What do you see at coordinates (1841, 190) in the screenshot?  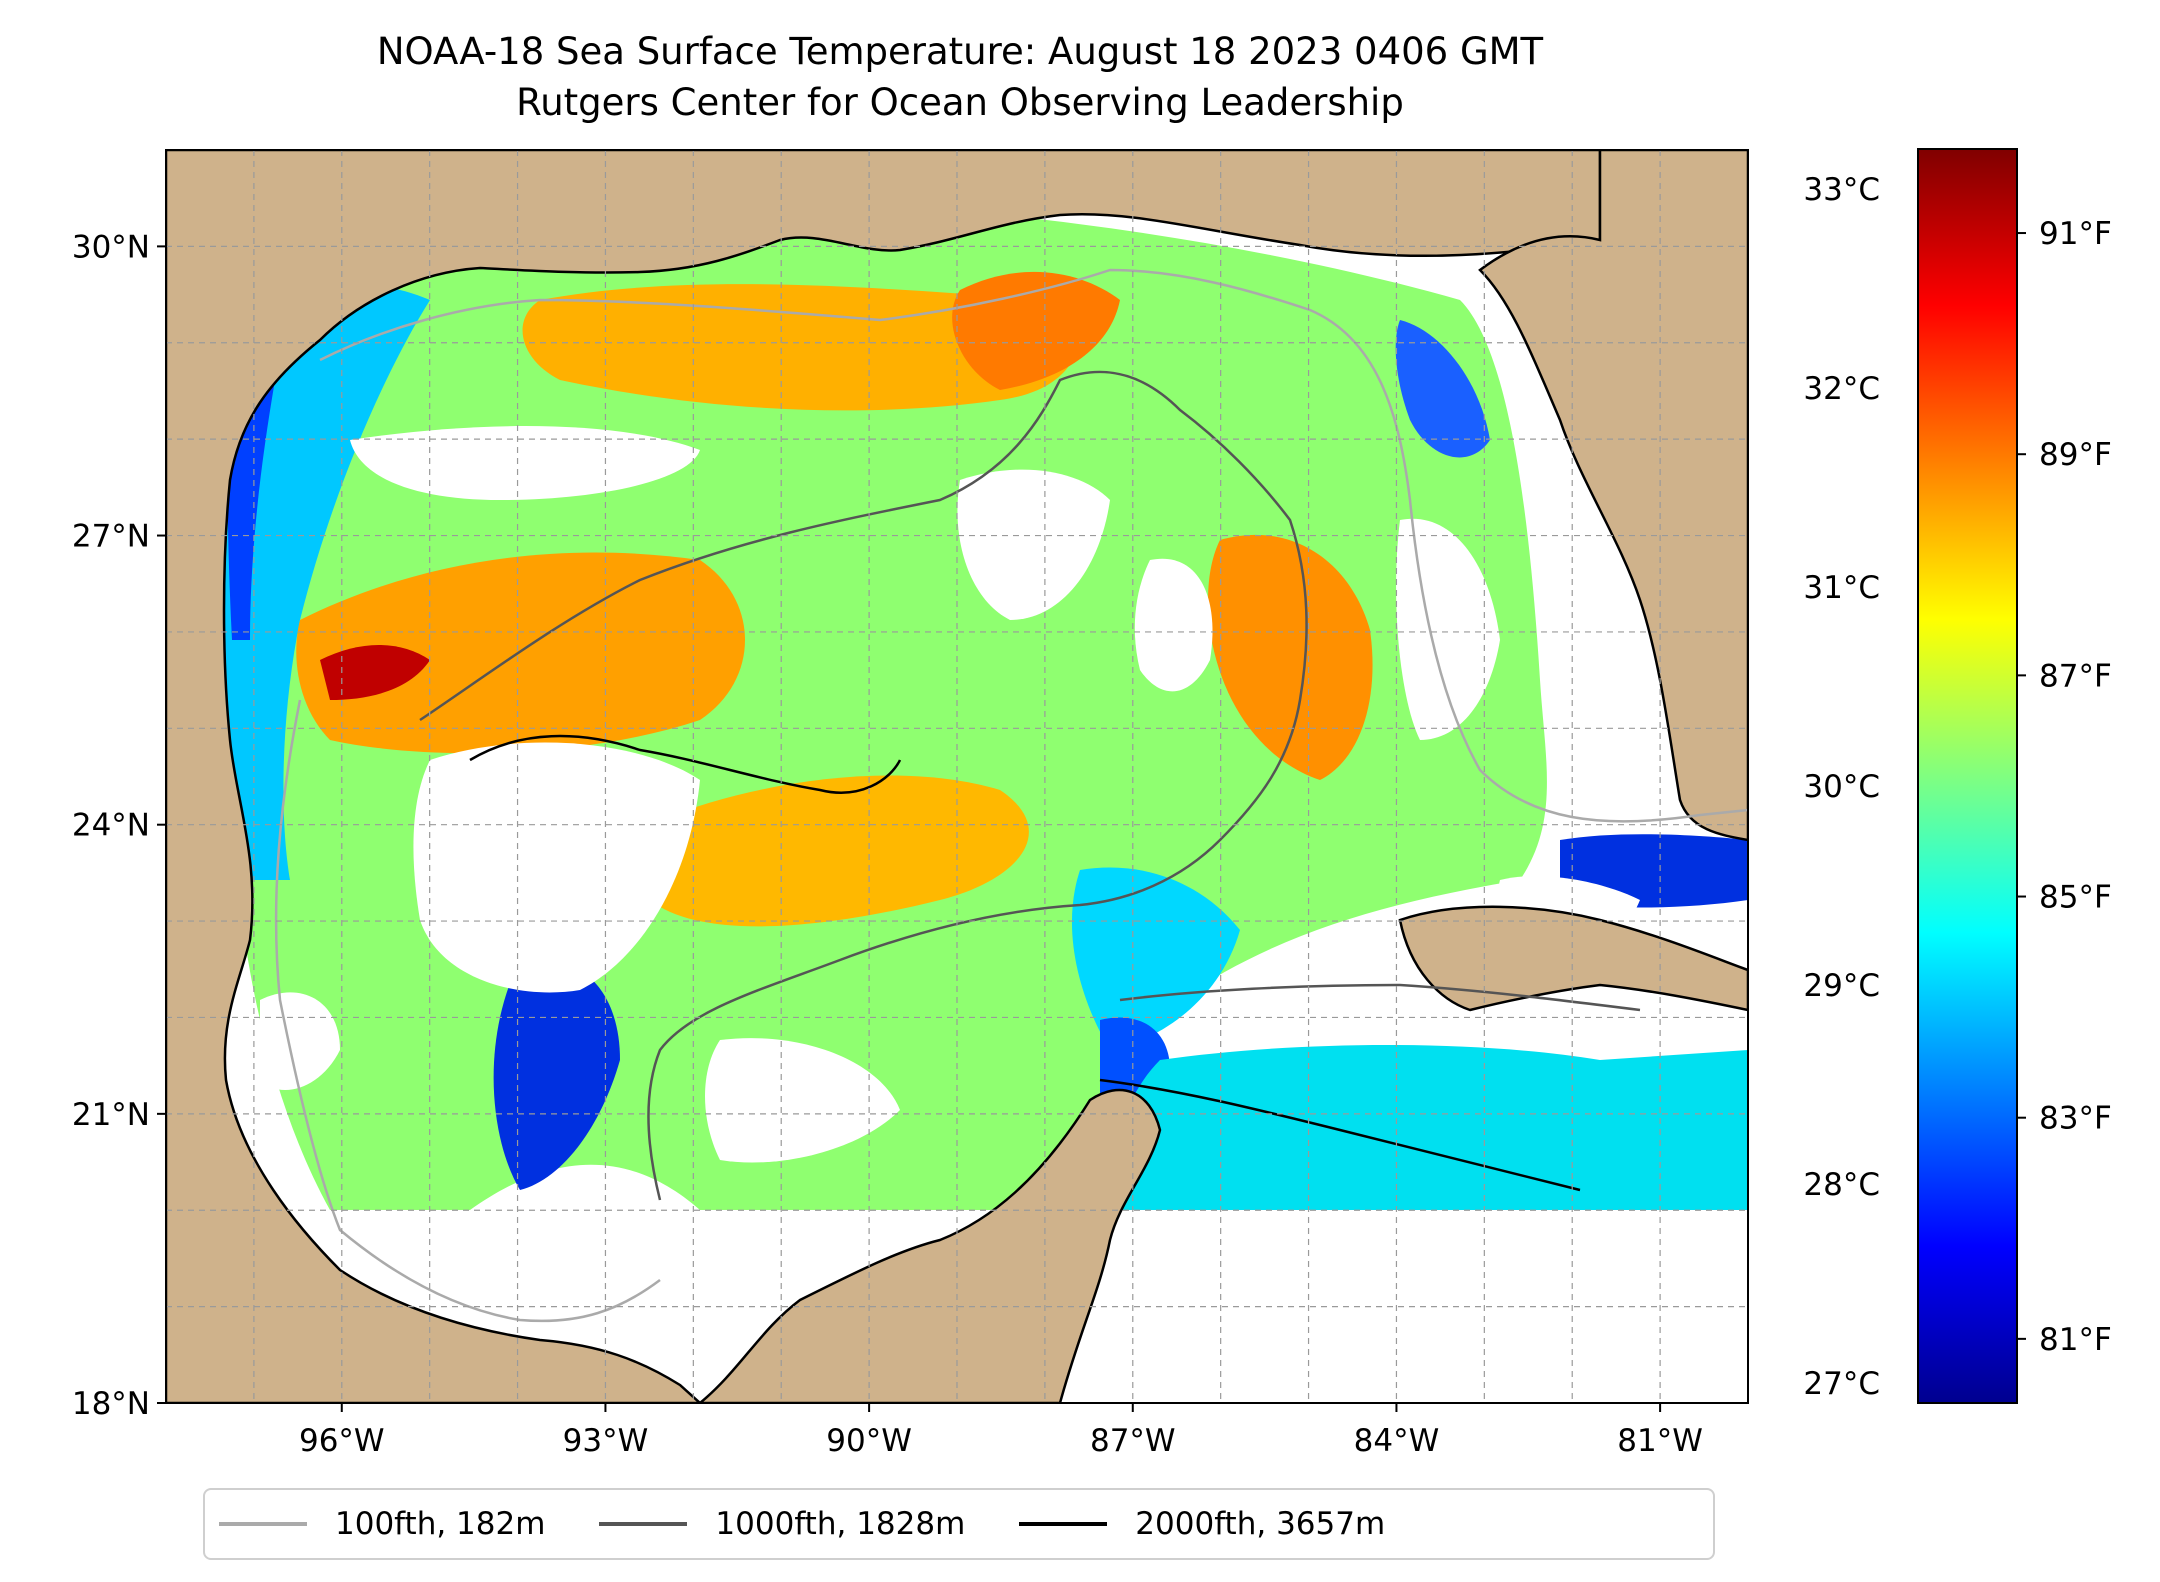 I see `celsius-tick-label: 33°C` at bounding box center [1841, 190].